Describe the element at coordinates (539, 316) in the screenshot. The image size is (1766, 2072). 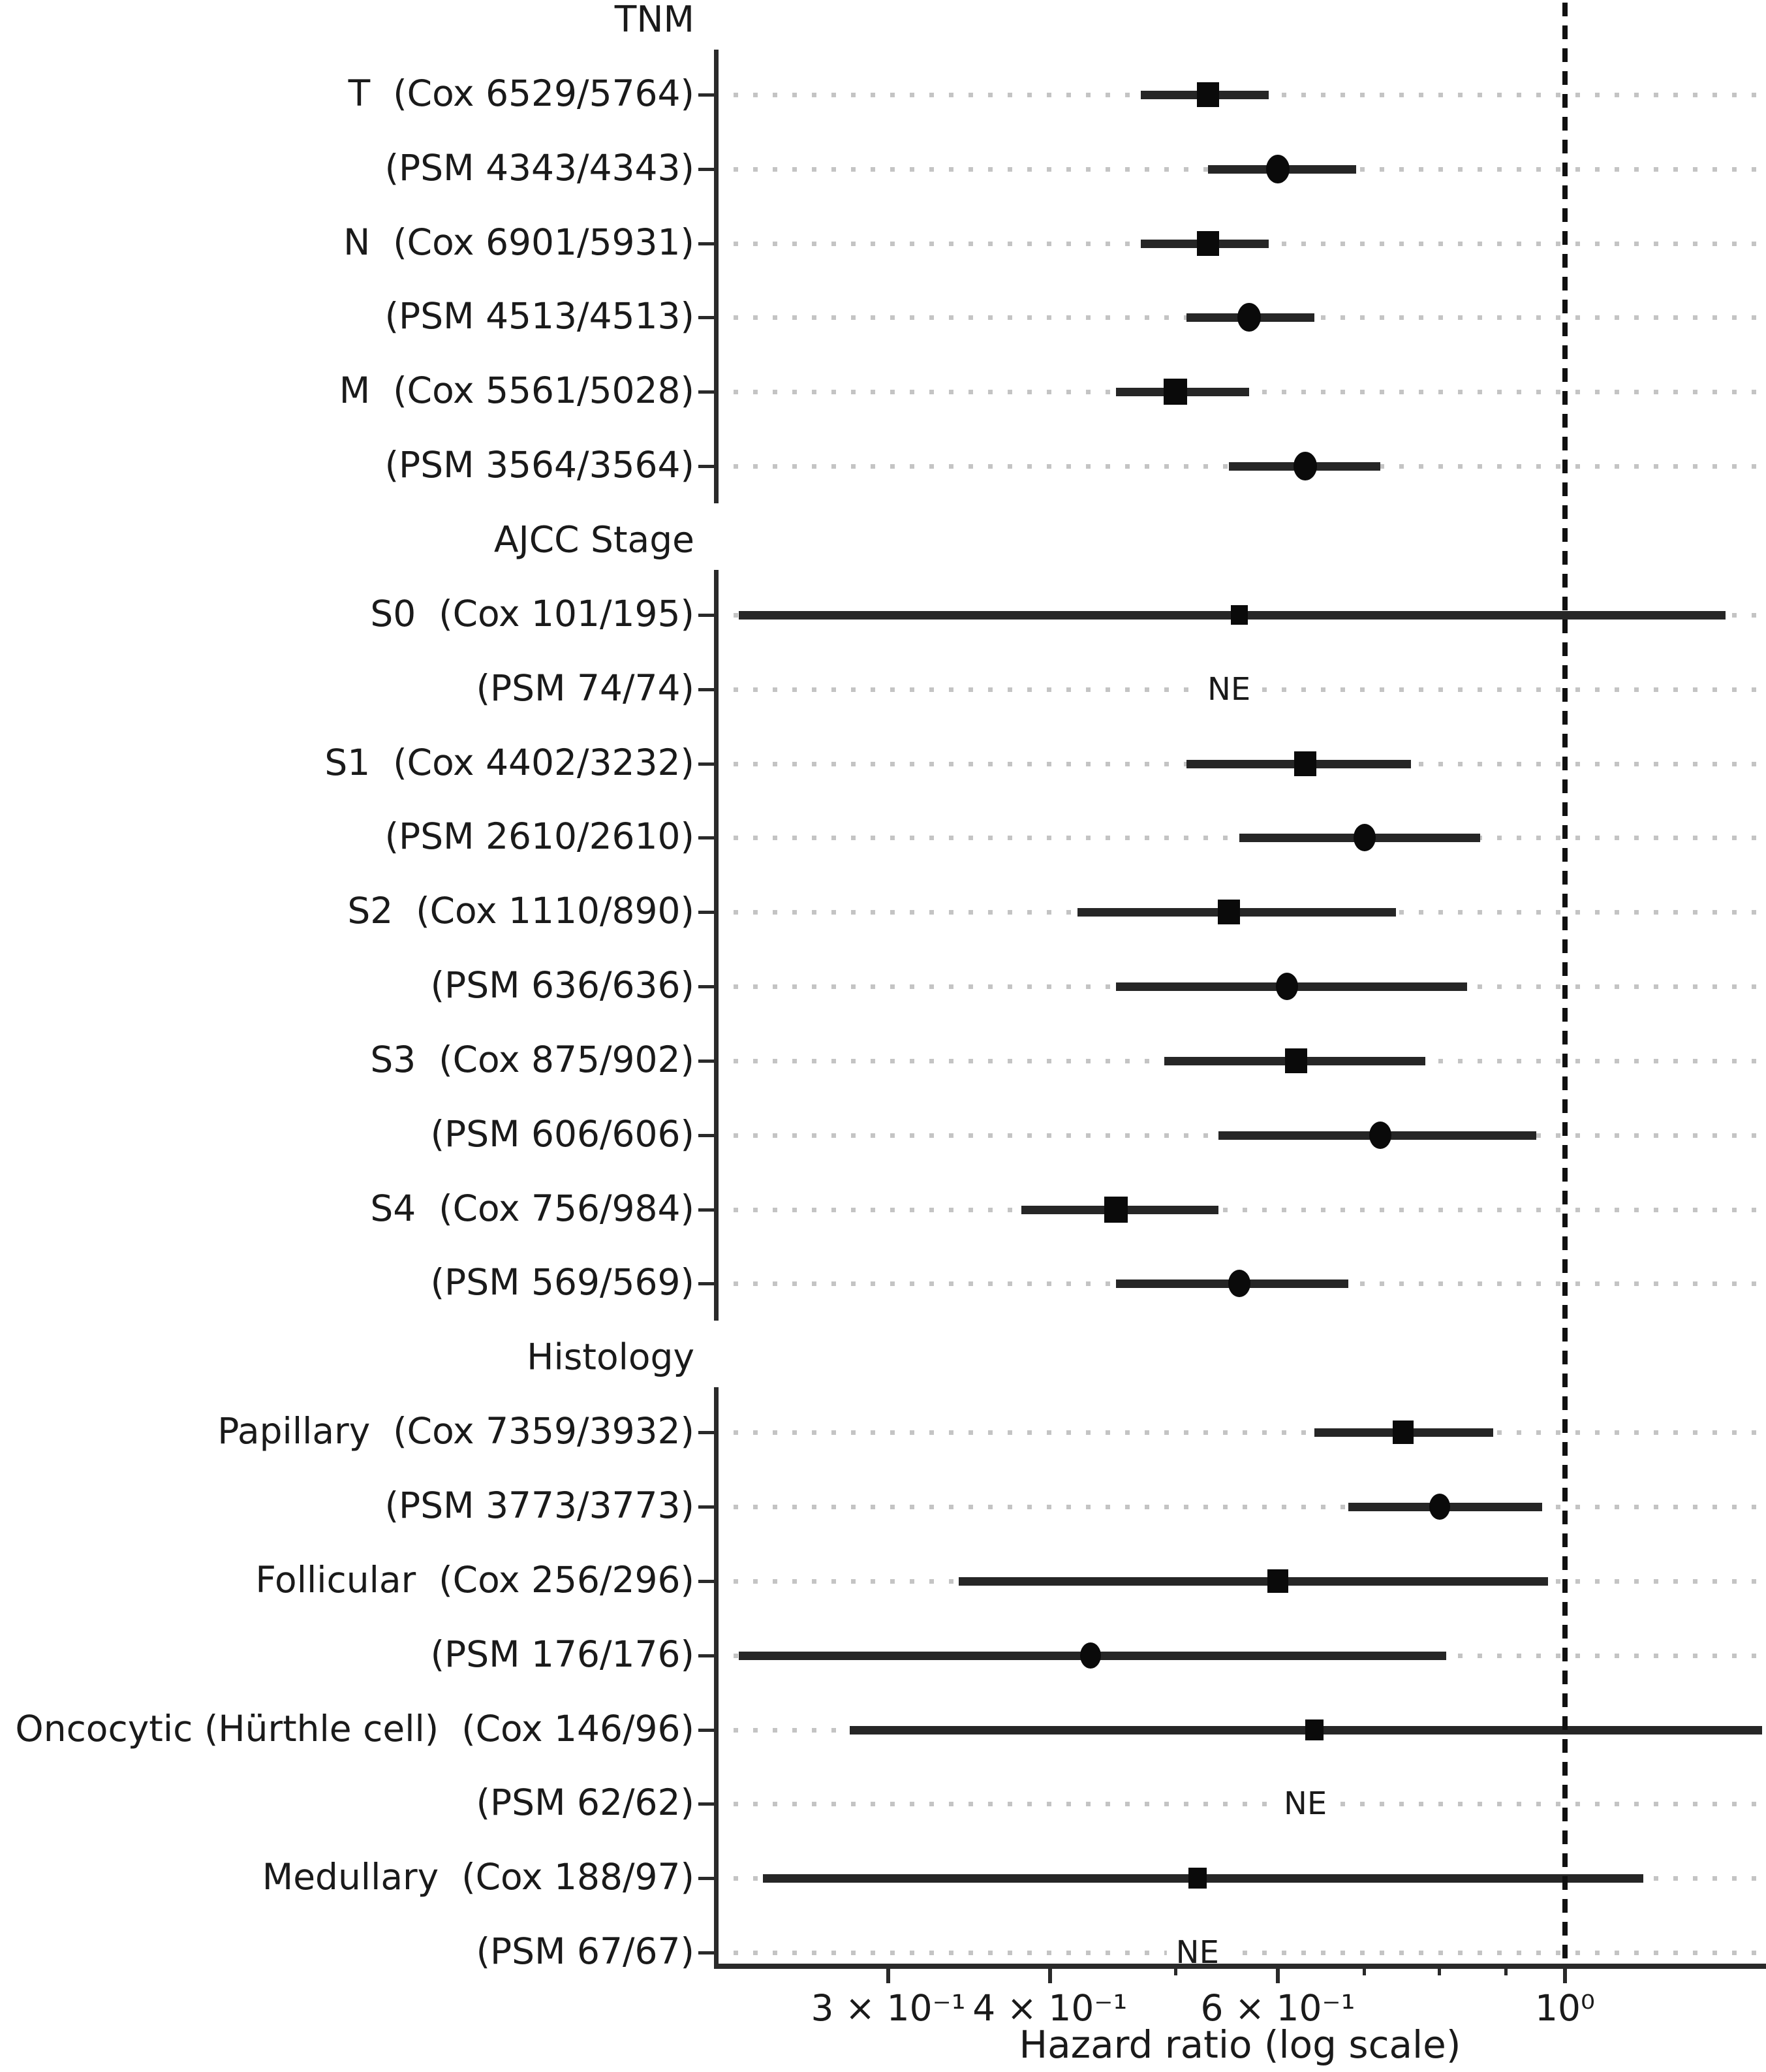
I see `row-label: (PSM 4513/4513)` at that location.